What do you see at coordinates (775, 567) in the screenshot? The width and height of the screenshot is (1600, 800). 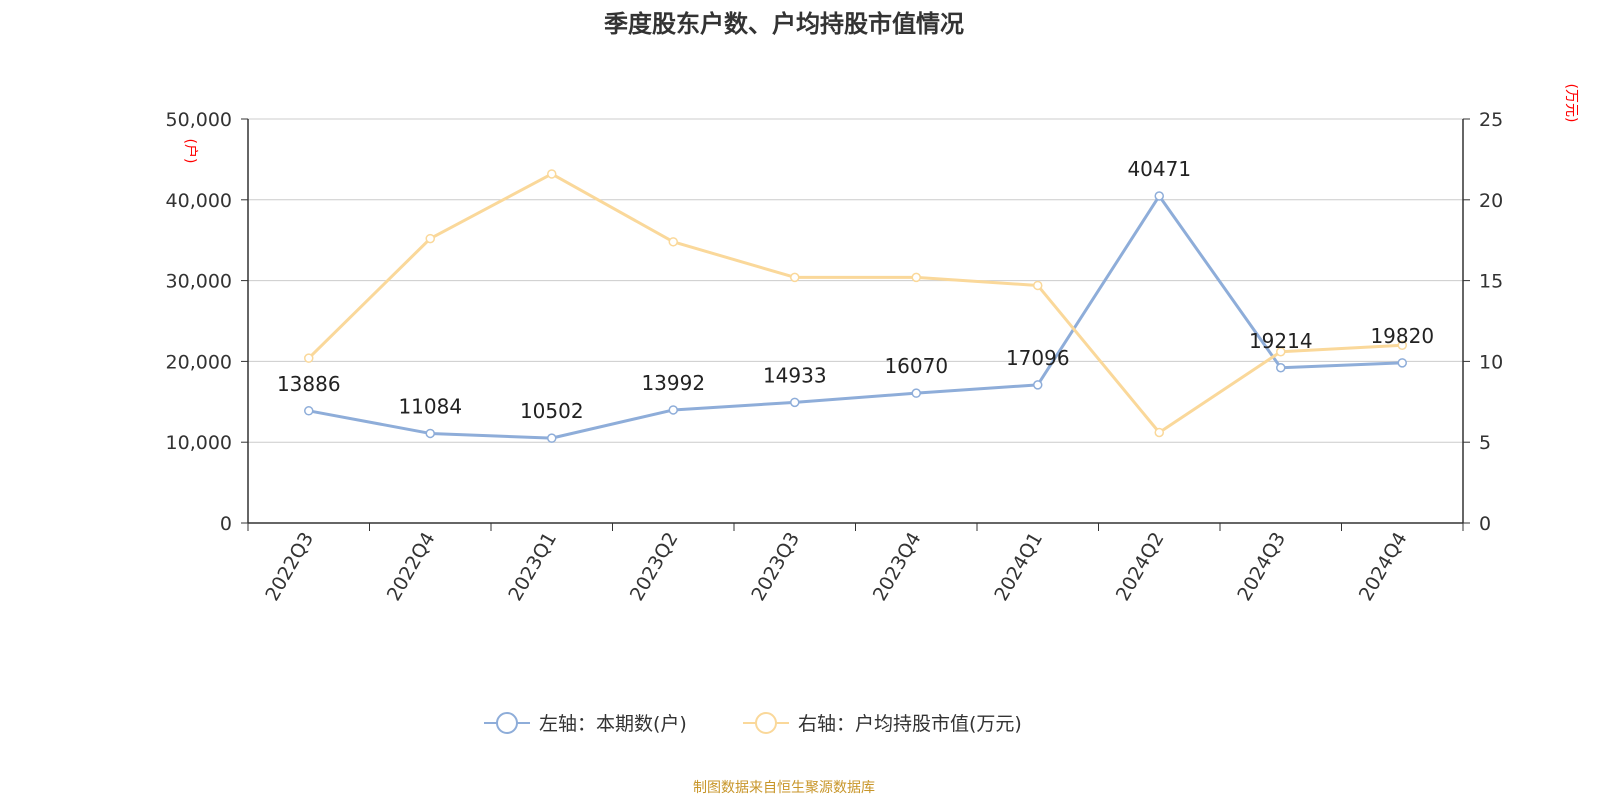 I see `x-axis-label: 2023Q3` at bounding box center [775, 567].